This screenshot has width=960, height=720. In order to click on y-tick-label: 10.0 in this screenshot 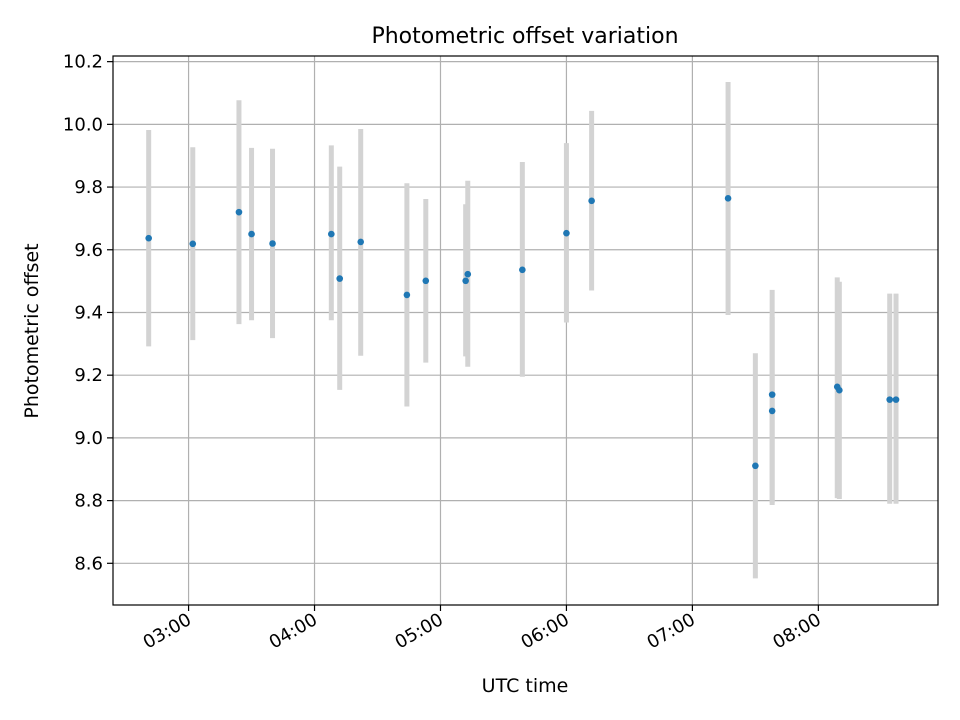, I will do `click(83, 124)`.